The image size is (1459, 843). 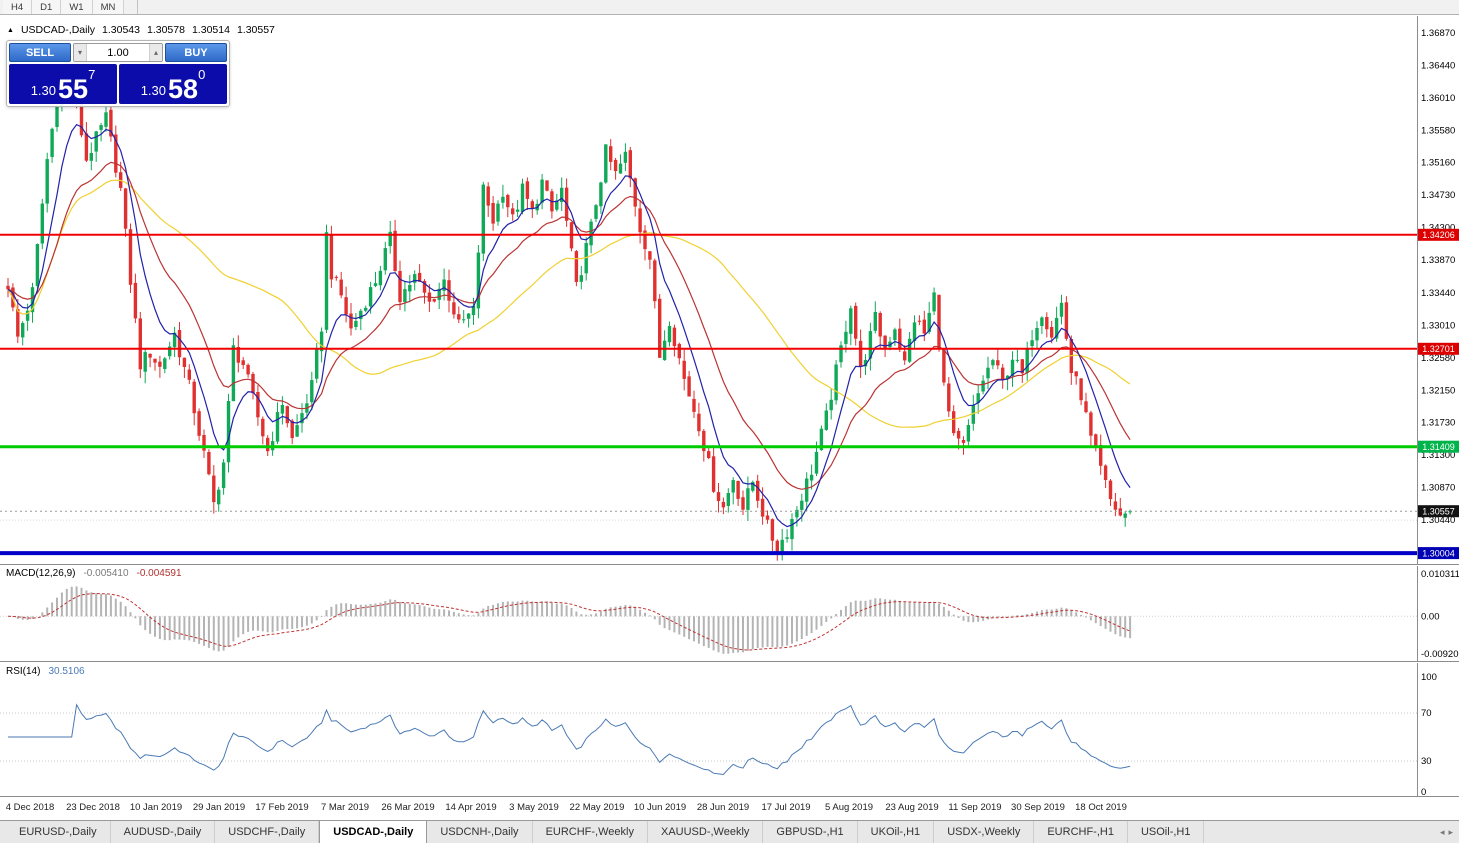 I want to click on rsi-indicator-label: RSI(14) 30.5106, so click(x=45, y=671).